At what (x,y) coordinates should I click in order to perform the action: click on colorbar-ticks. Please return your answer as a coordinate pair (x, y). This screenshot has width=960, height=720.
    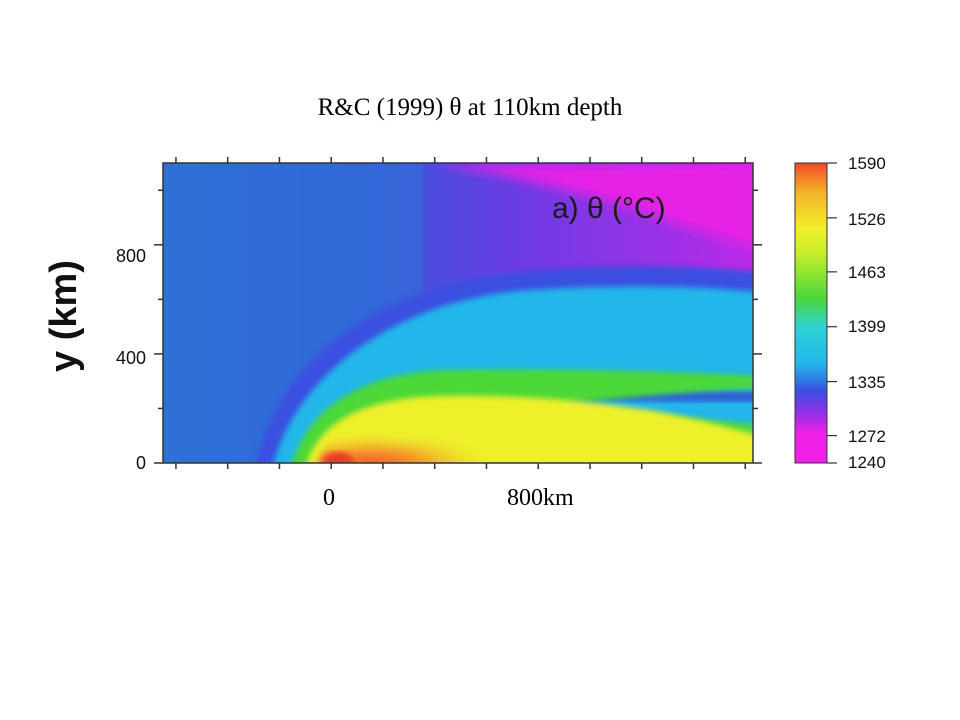
    Looking at the image, I should click on (832, 313).